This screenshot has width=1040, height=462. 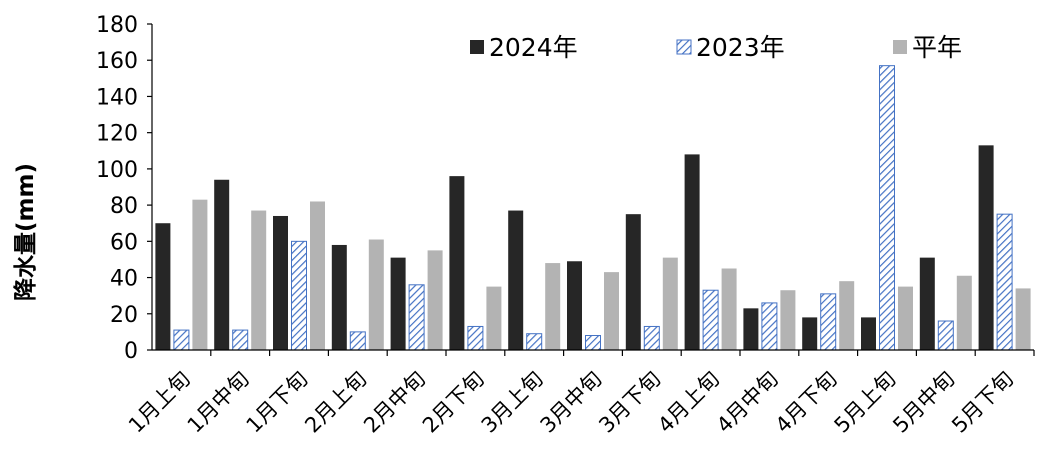 I want to click on legend-label: 2024年, so click(x=533, y=47).